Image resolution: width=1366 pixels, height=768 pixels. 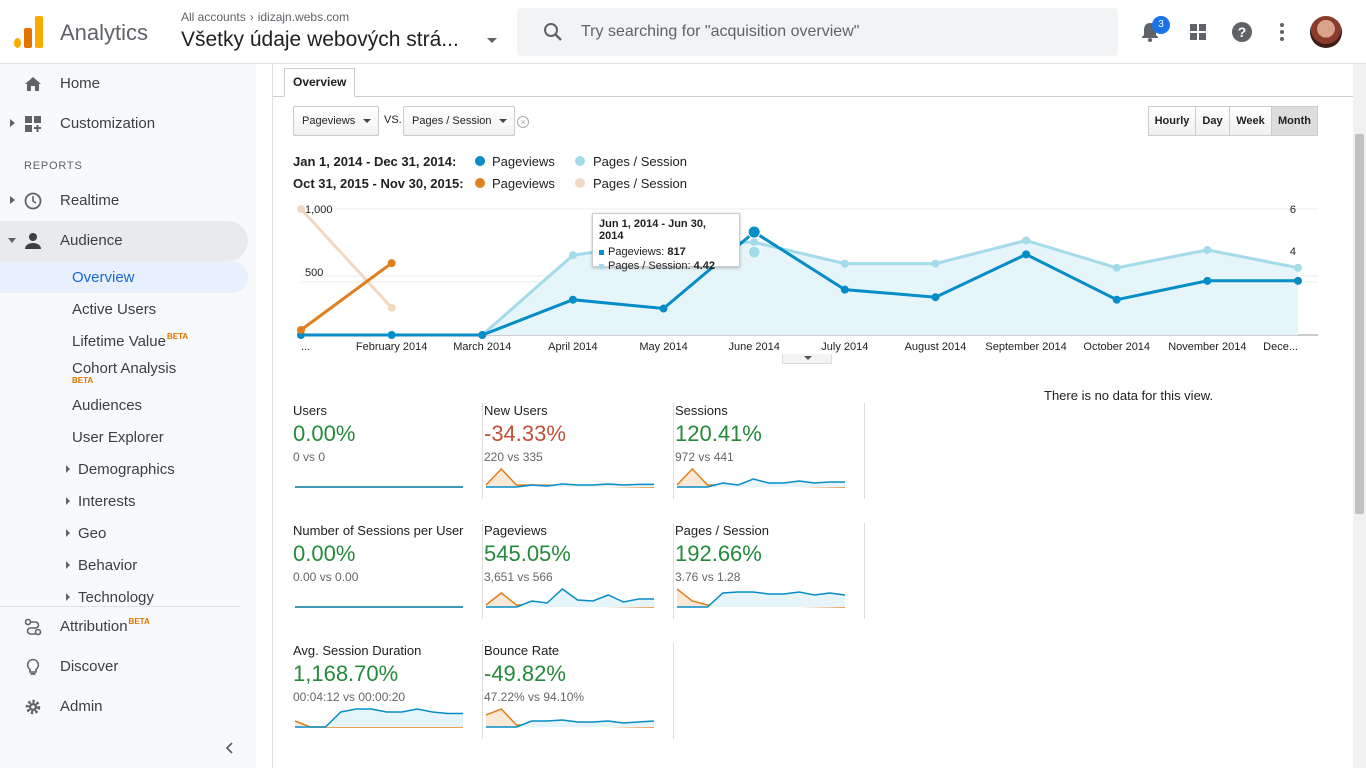 I want to click on sparkline-current, so click(x=761, y=483).